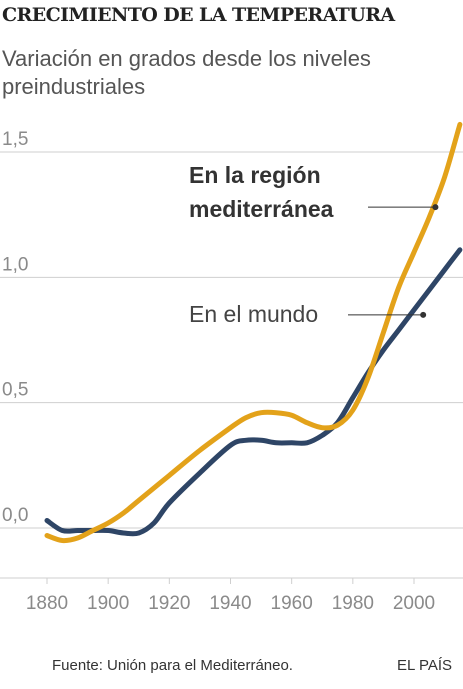  Describe the element at coordinates (423, 314) in the screenshot. I see `annotation-dot-world` at that location.